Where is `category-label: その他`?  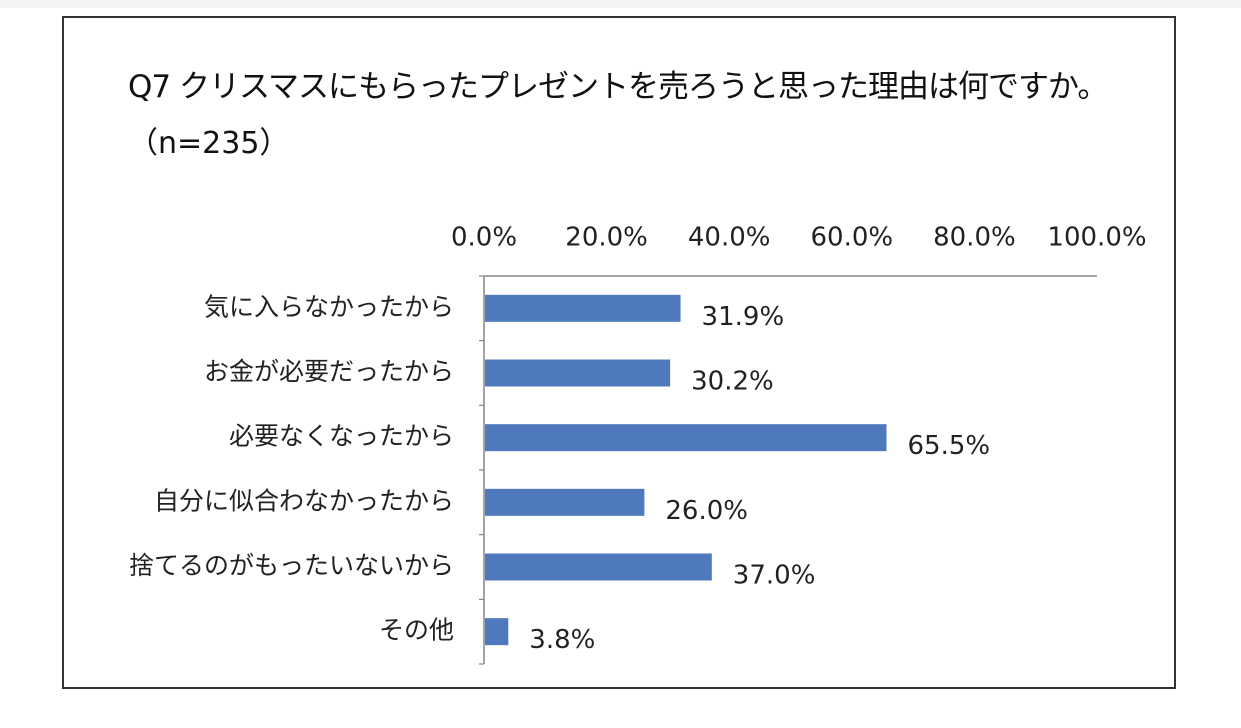
category-label: その他 is located at coordinates (416, 630).